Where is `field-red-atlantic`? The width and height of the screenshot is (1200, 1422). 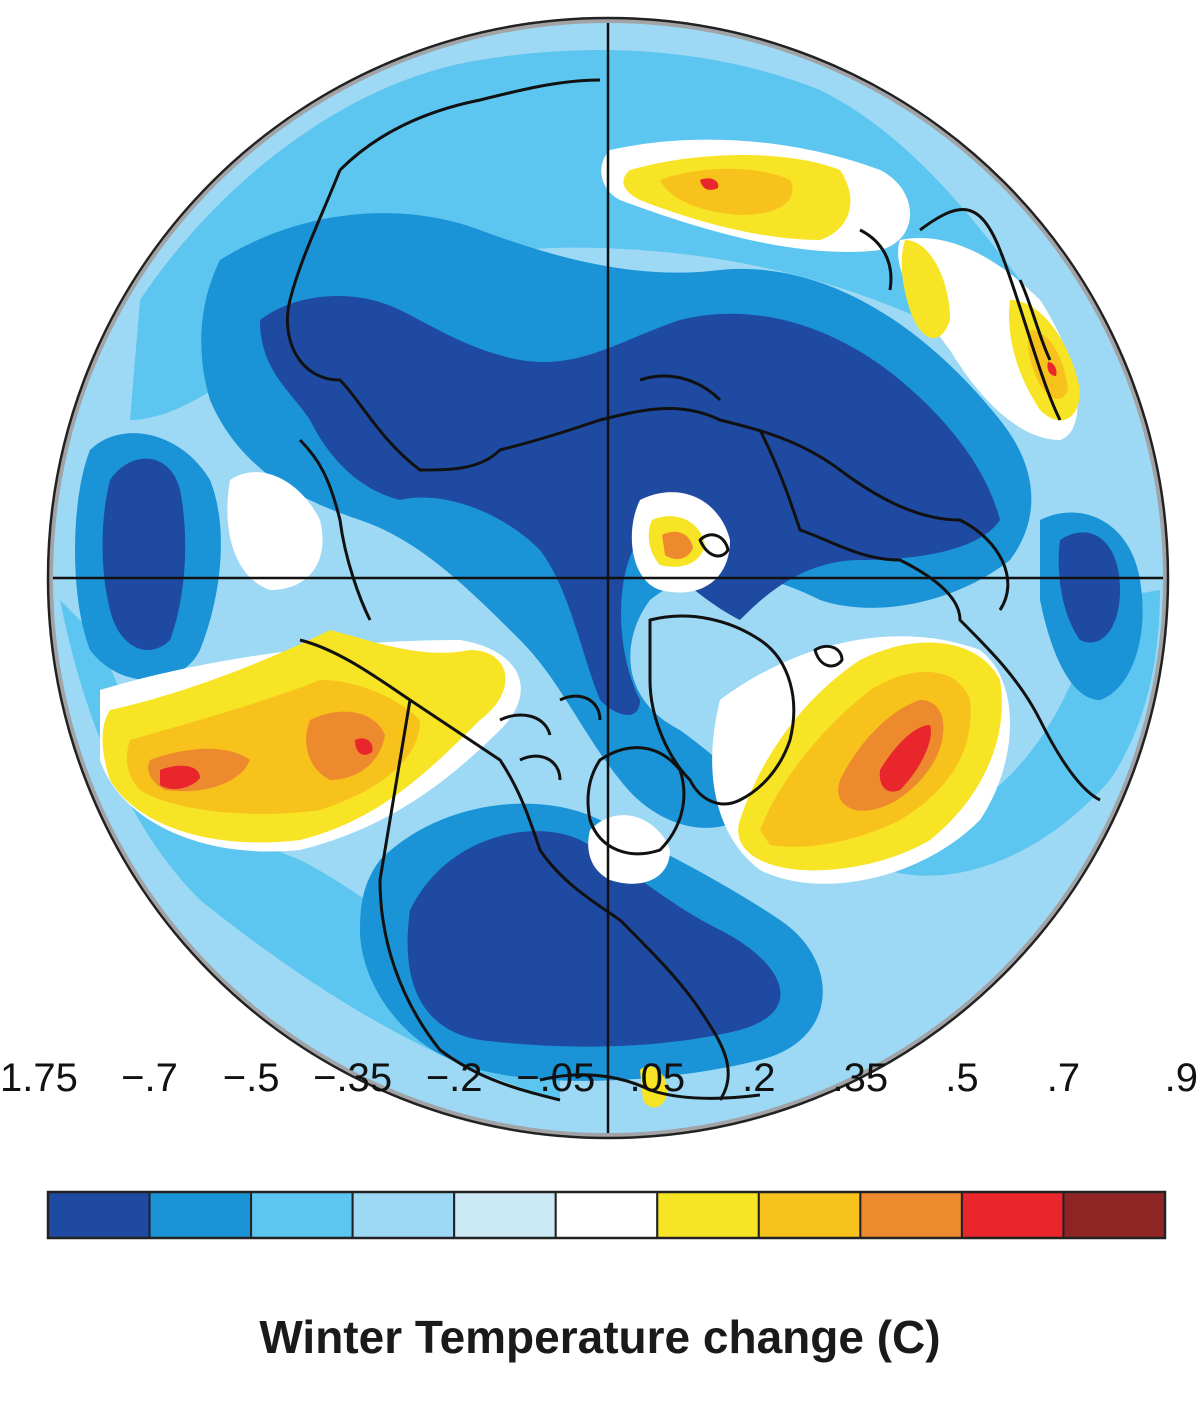
field-red-atlantic is located at coordinates (905, 758).